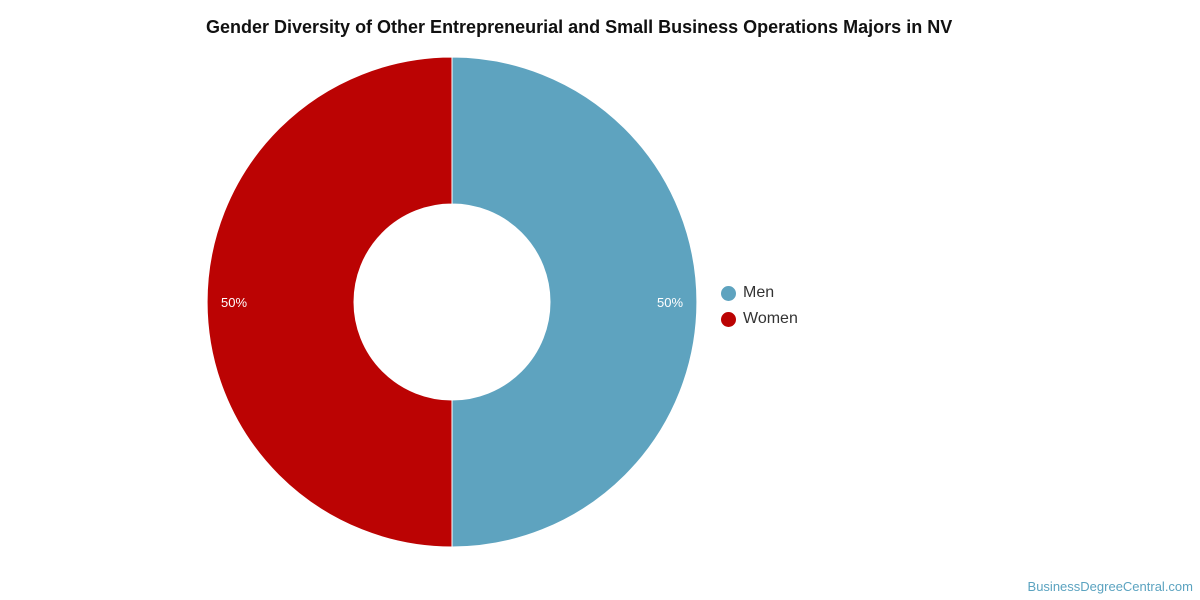 Image resolution: width=1200 pixels, height=600 pixels. I want to click on legend-item-women: Women, so click(759, 319).